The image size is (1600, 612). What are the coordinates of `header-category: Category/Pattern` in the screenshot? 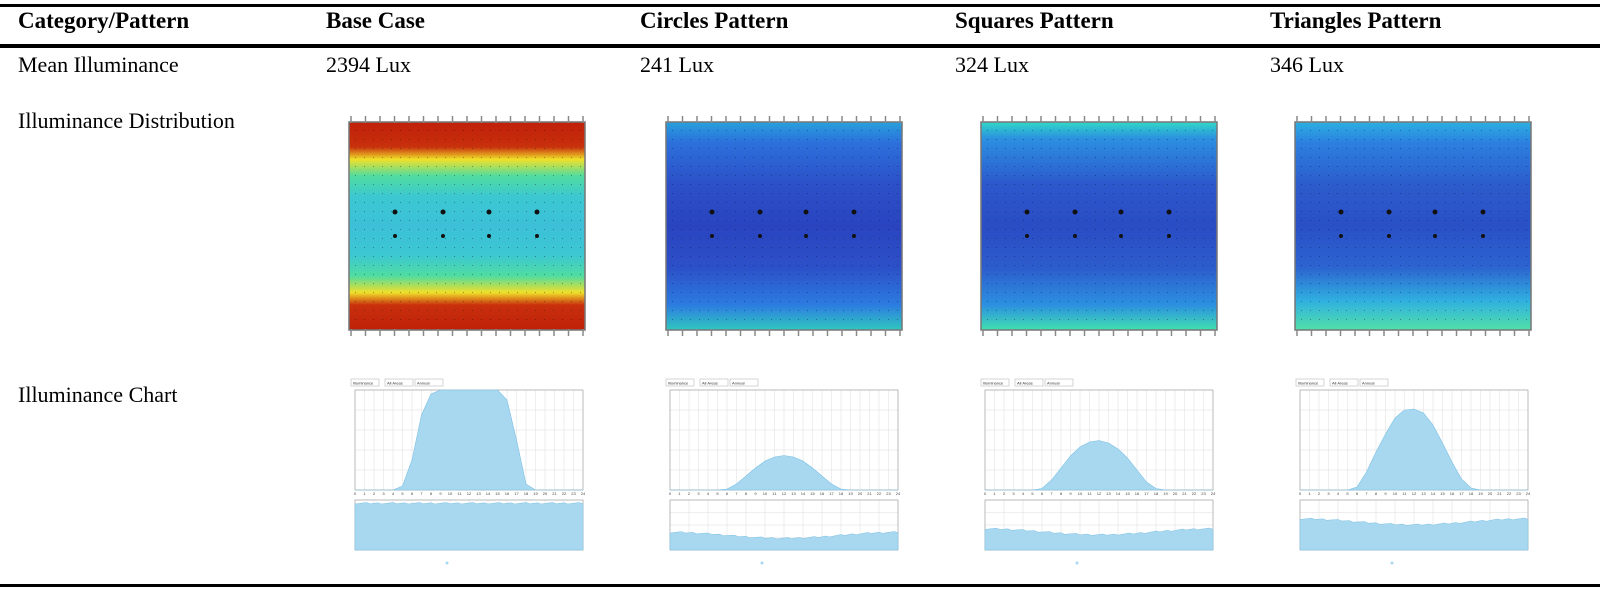 It's located at (104, 20).